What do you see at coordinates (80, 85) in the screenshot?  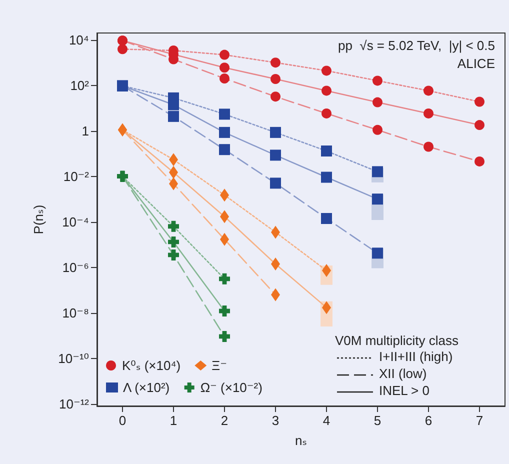 I see `y-tick-label: 10²` at bounding box center [80, 85].